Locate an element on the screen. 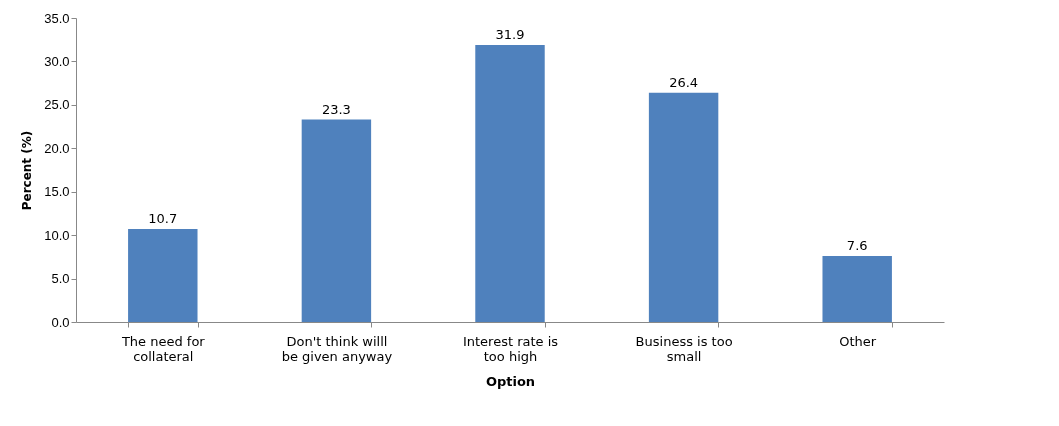 This screenshot has height=426, width=1059. y-tick-label: 30.0 is located at coordinates (57, 61).